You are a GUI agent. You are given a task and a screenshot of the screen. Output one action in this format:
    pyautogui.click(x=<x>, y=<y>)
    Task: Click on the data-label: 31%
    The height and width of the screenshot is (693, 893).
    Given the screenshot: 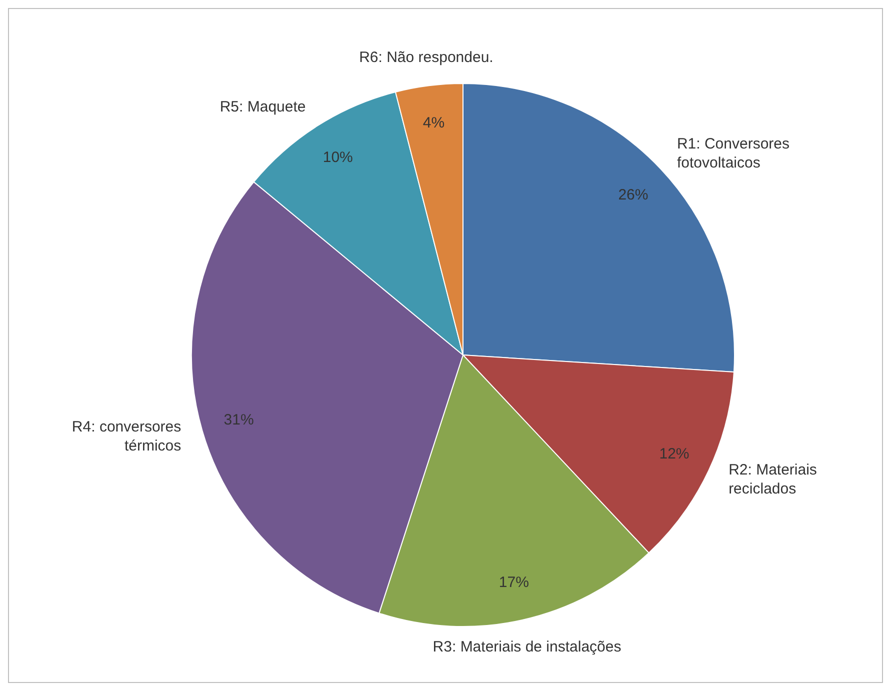 What is the action you would take?
    pyautogui.click(x=239, y=419)
    